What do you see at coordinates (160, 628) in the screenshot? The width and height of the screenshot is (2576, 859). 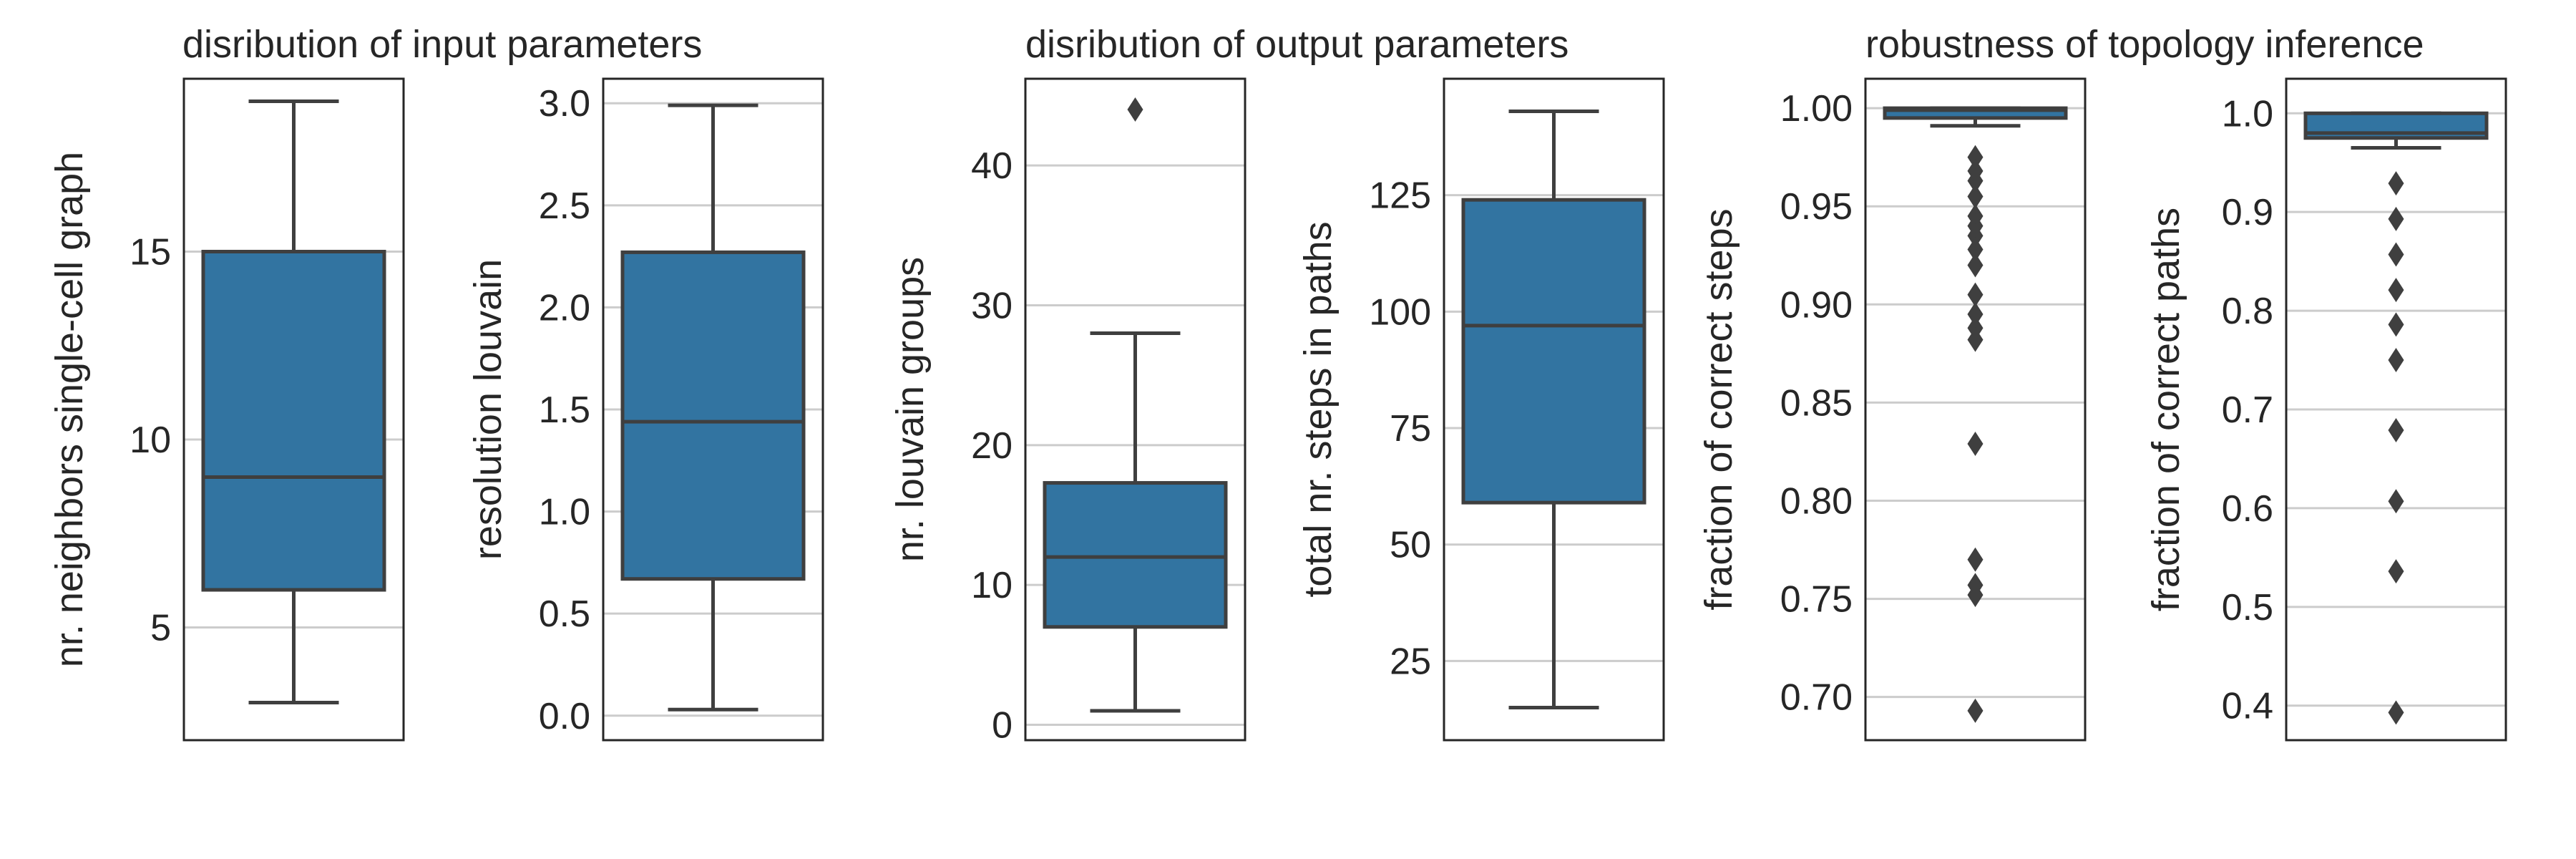 I see `y-tick-label: 5` at bounding box center [160, 628].